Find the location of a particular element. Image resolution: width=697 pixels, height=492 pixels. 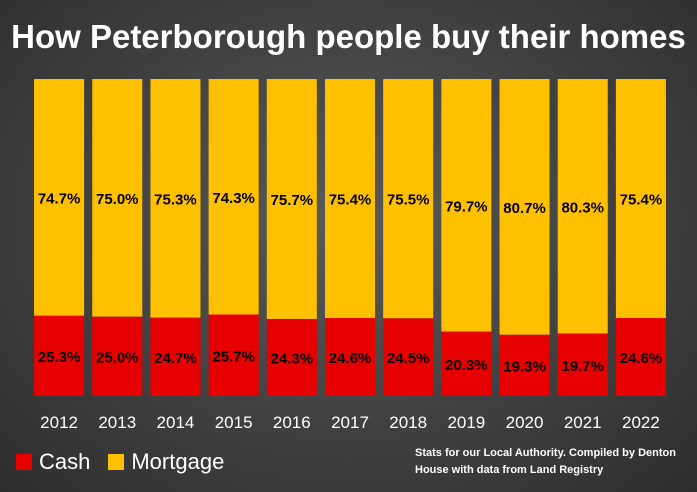

bar-cash-2012 is located at coordinates (59, 355).